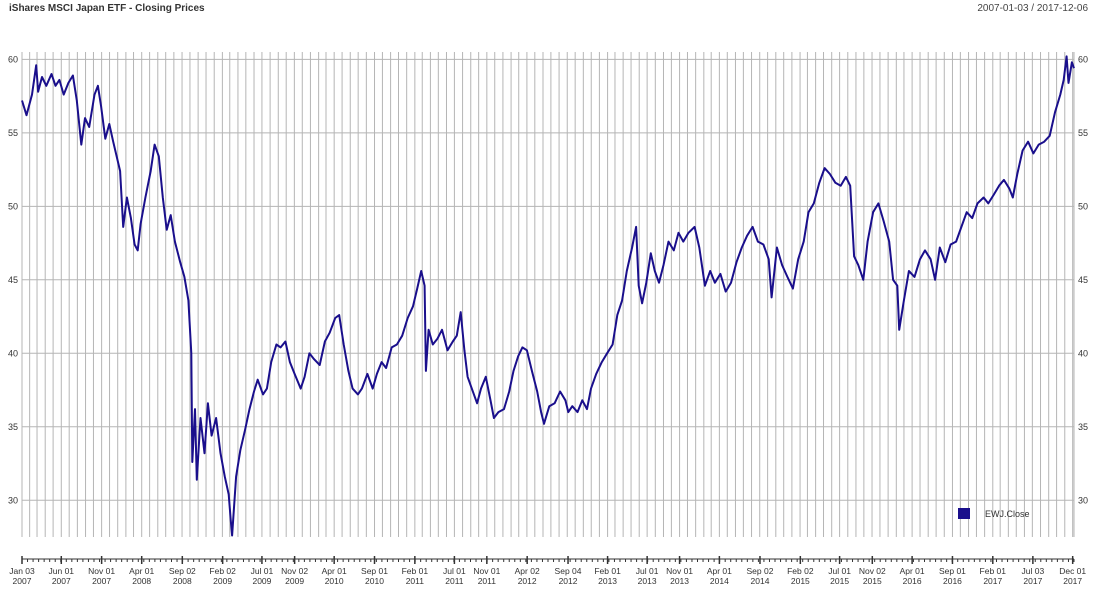  What do you see at coordinates (1033, 571) in the screenshot?
I see `x-tick-label: Jul 03` at bounding box center [1033, 571].